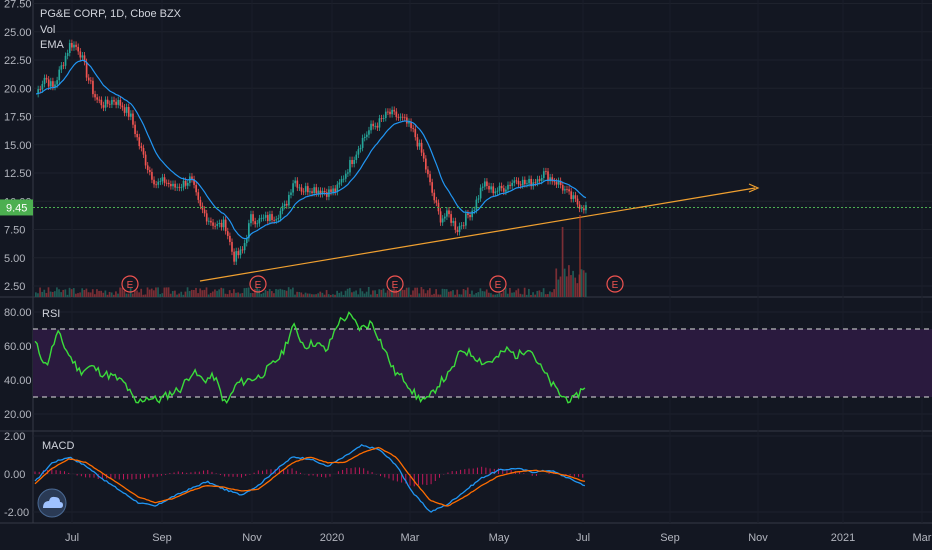 This screenshot has height=550, width=932. Describe the element at coordinates (583, 538) in the screenshot. I see `x-tick-label: Jul` at that location.